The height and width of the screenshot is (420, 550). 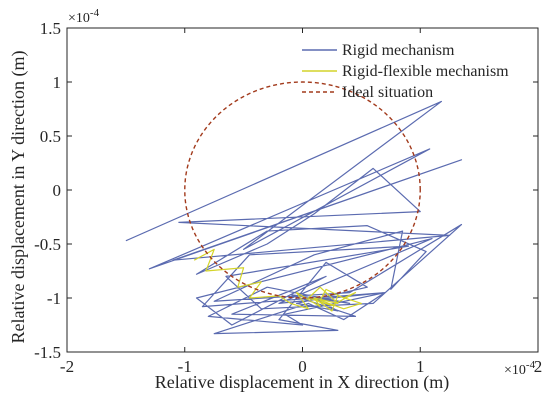 What do you see at coordinates (520, 368) in the screenshot?
I see `x-multiplier: ×10⁻⁴` at bounding box center [520, 368].